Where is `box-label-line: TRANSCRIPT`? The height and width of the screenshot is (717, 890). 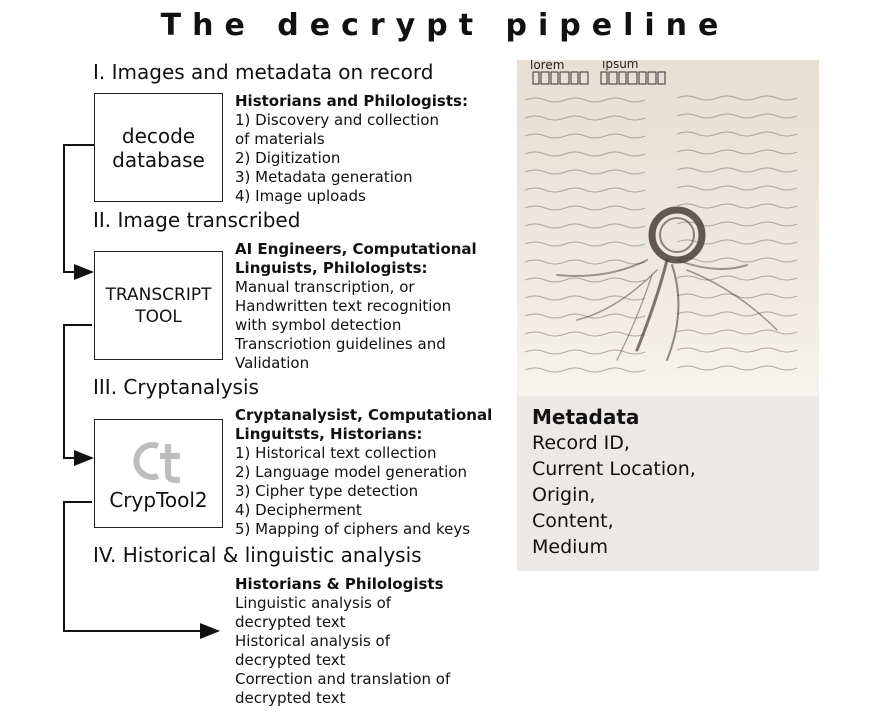
box-label-line: TRANSCRIPT is located at coordinates (158, 294).